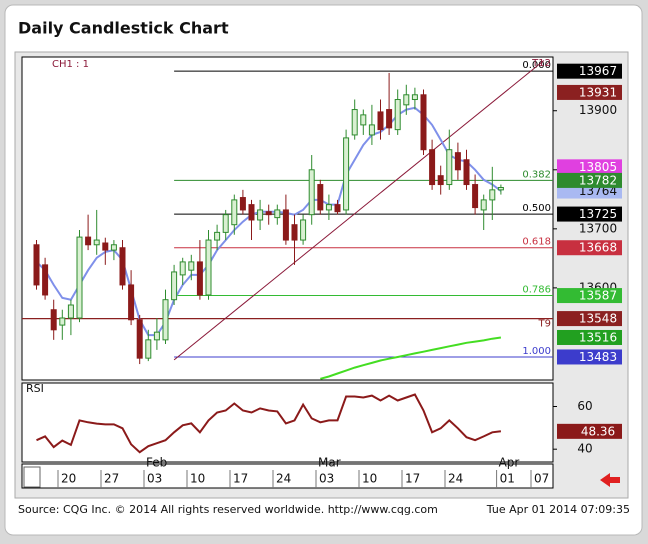 Image resolution: width=648 pixels, height=544 pixels. What do you see at coordinates (541, 63) in the screenshot?
I see `trend-line-label: T12` at bounding box center [541, 63].